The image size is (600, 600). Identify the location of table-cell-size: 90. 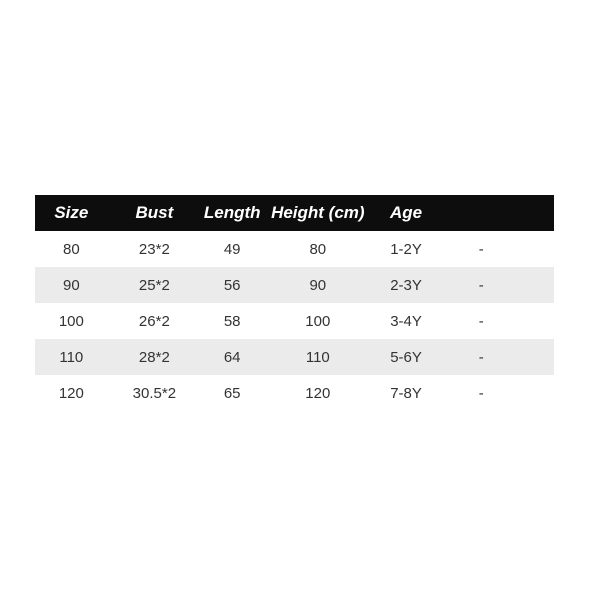
(71, 285).